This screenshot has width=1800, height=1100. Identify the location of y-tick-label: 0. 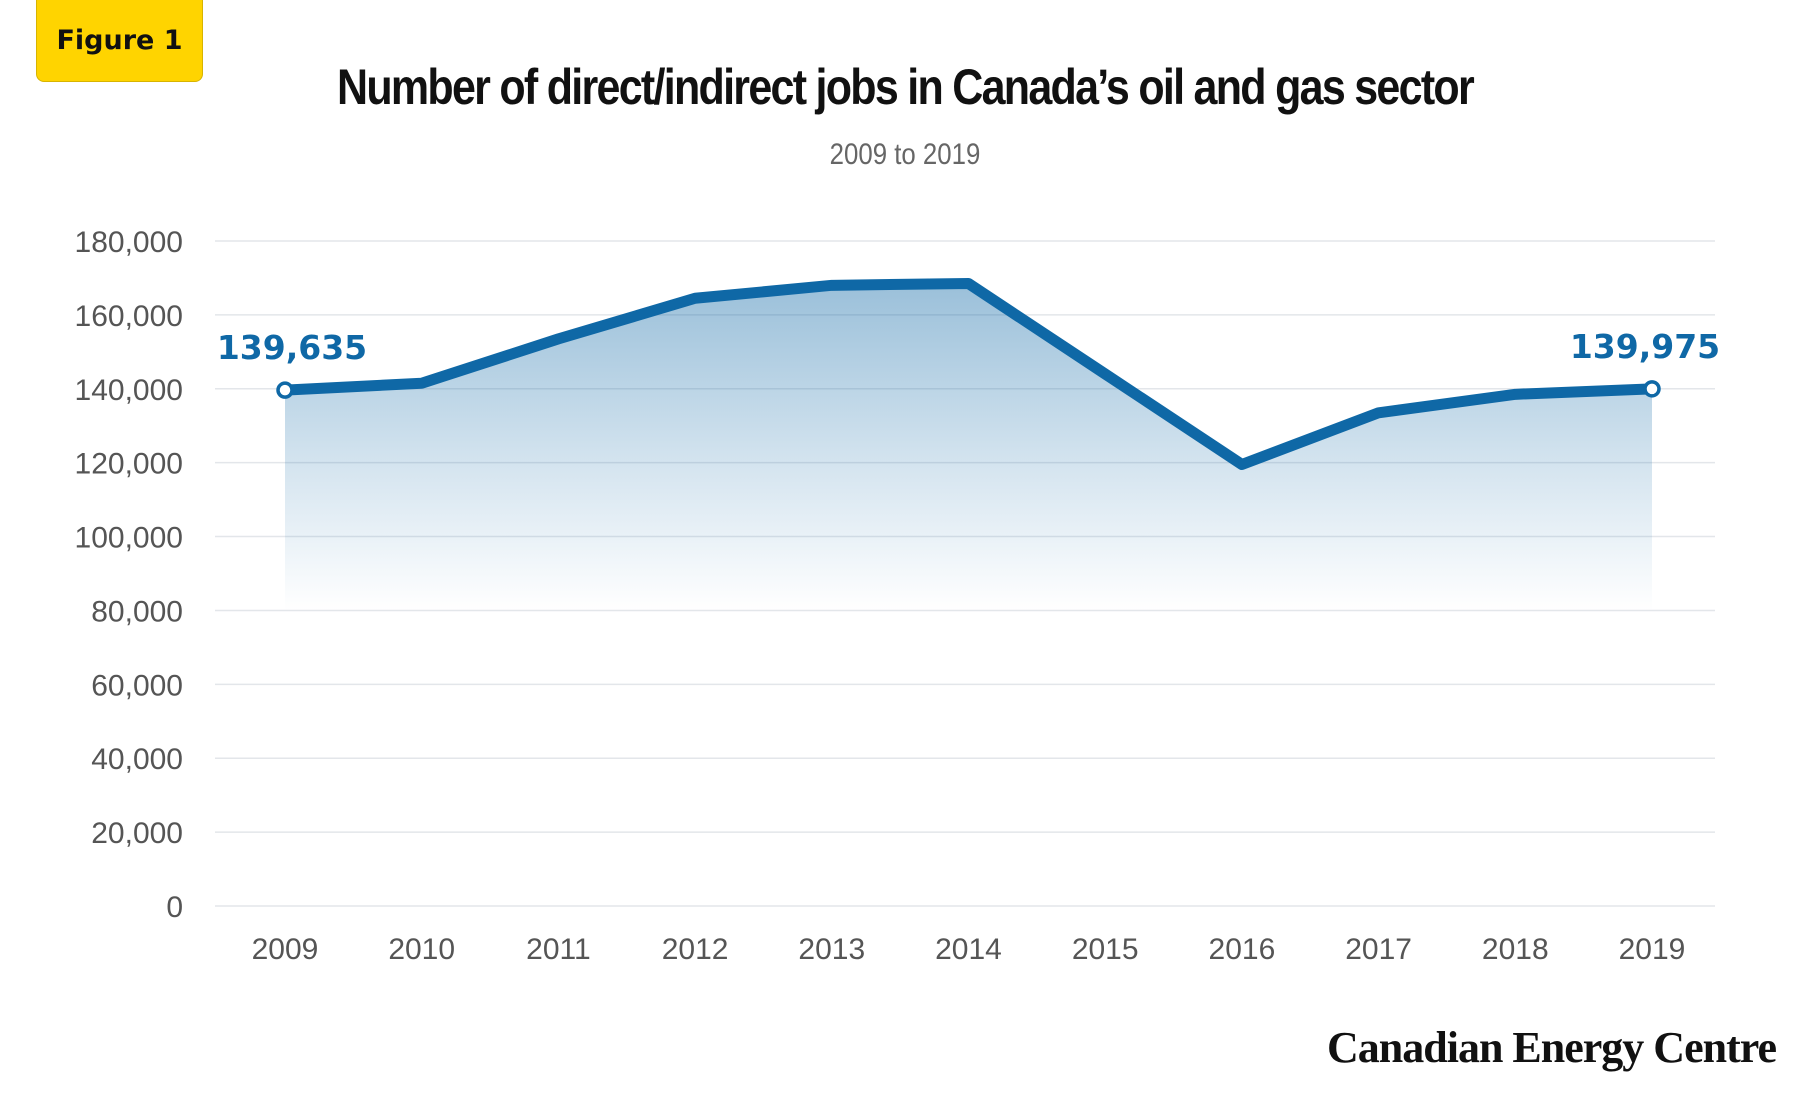
(174, 907).